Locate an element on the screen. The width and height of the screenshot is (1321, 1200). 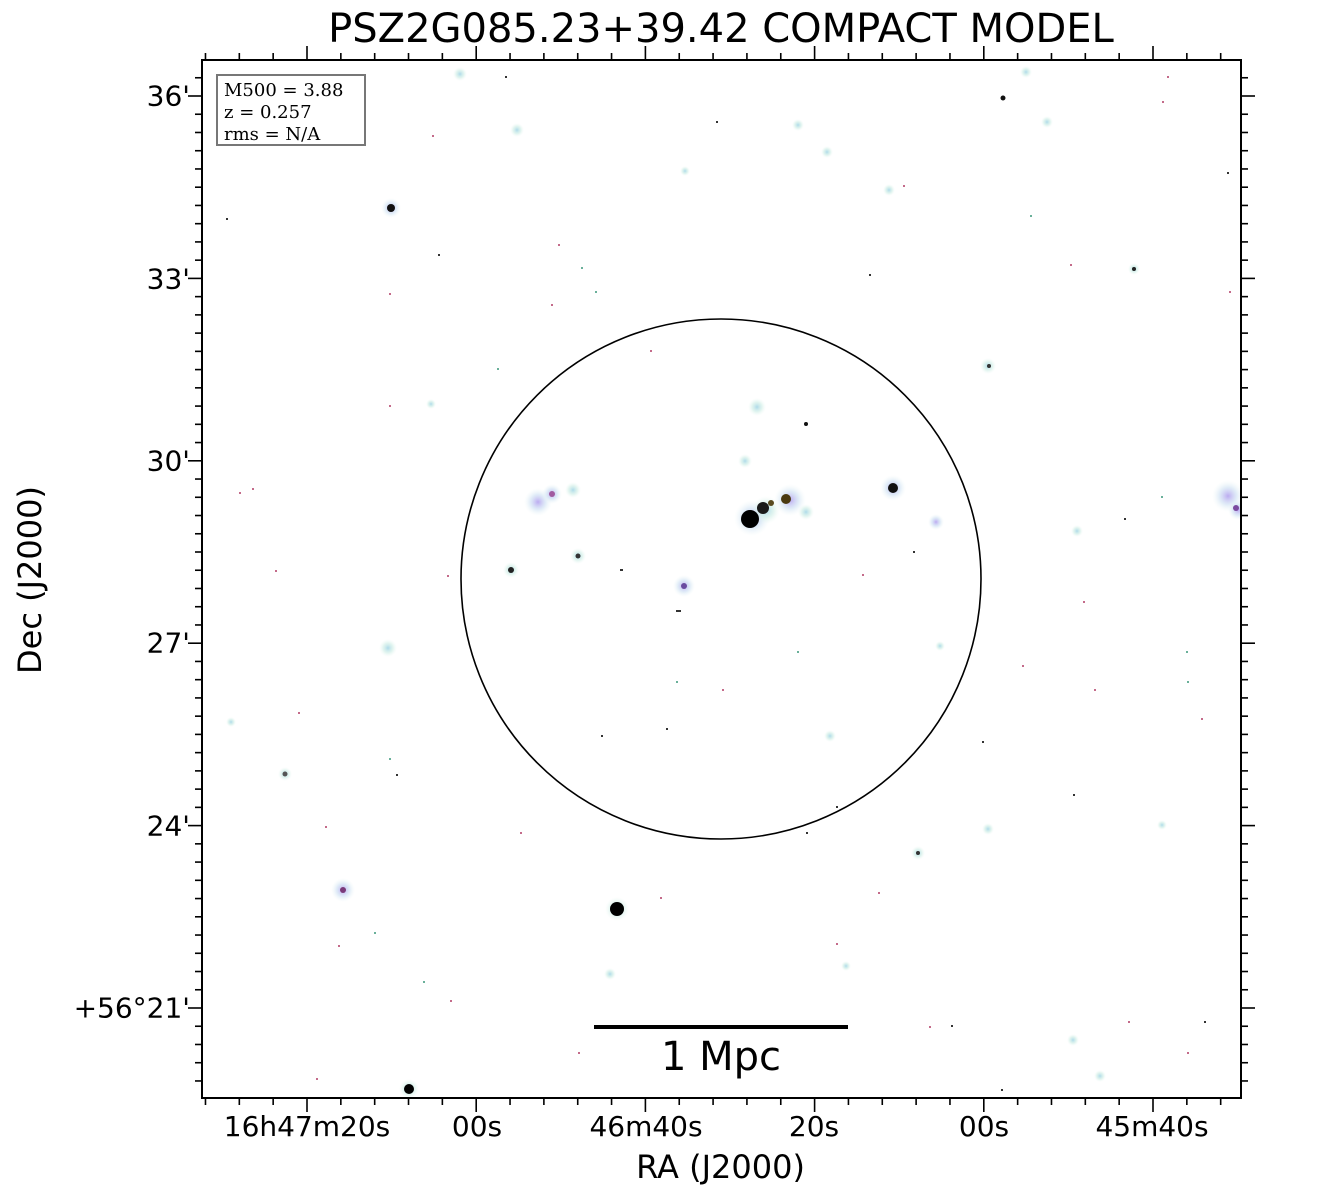
x-tick-label-1: 00s is located at coordinates (477, 1126).